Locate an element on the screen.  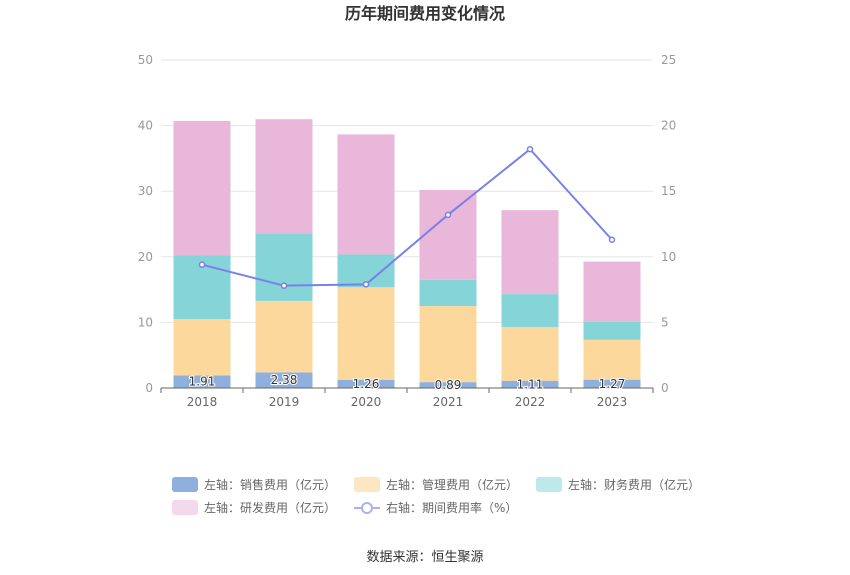
y-left-tick-label: 40 is located at coordinates (145, 126).